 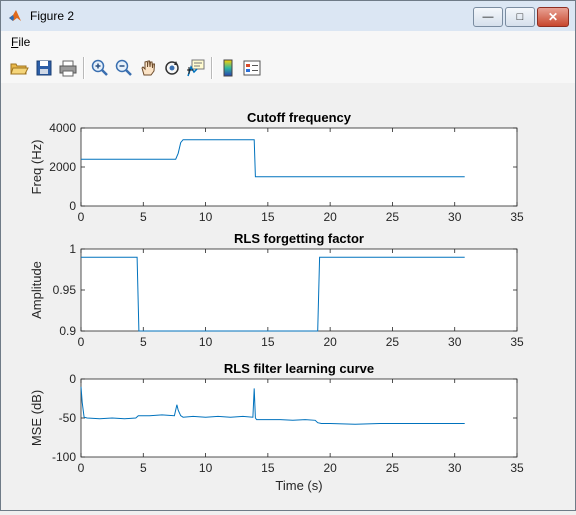 I want to click on zoom-out-icon, so click(x=124, y=68).